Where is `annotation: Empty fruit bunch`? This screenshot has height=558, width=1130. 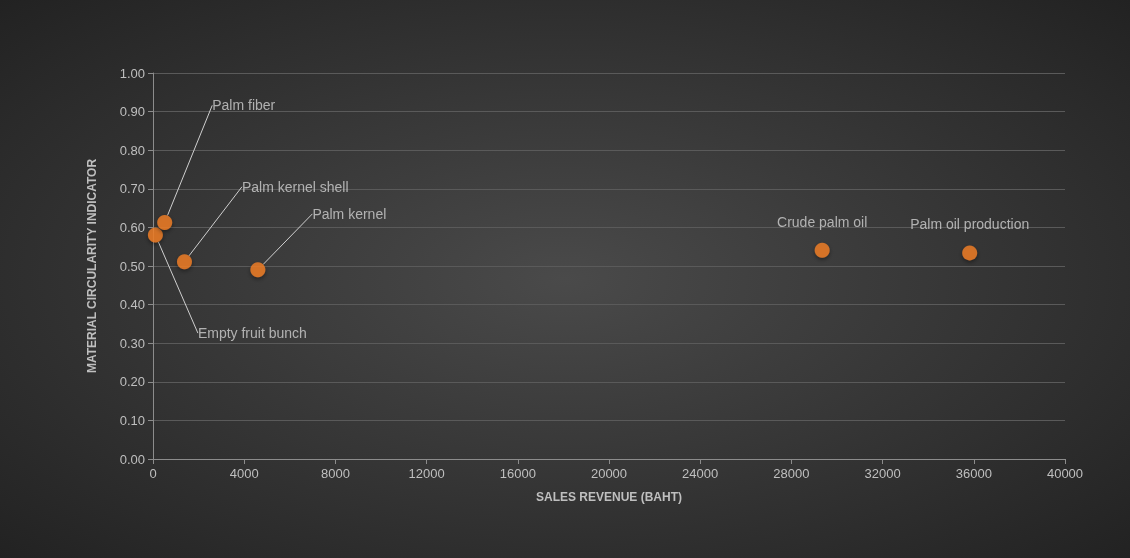
annotation: Empty fruit bunch is located at coordinates (252, 333).